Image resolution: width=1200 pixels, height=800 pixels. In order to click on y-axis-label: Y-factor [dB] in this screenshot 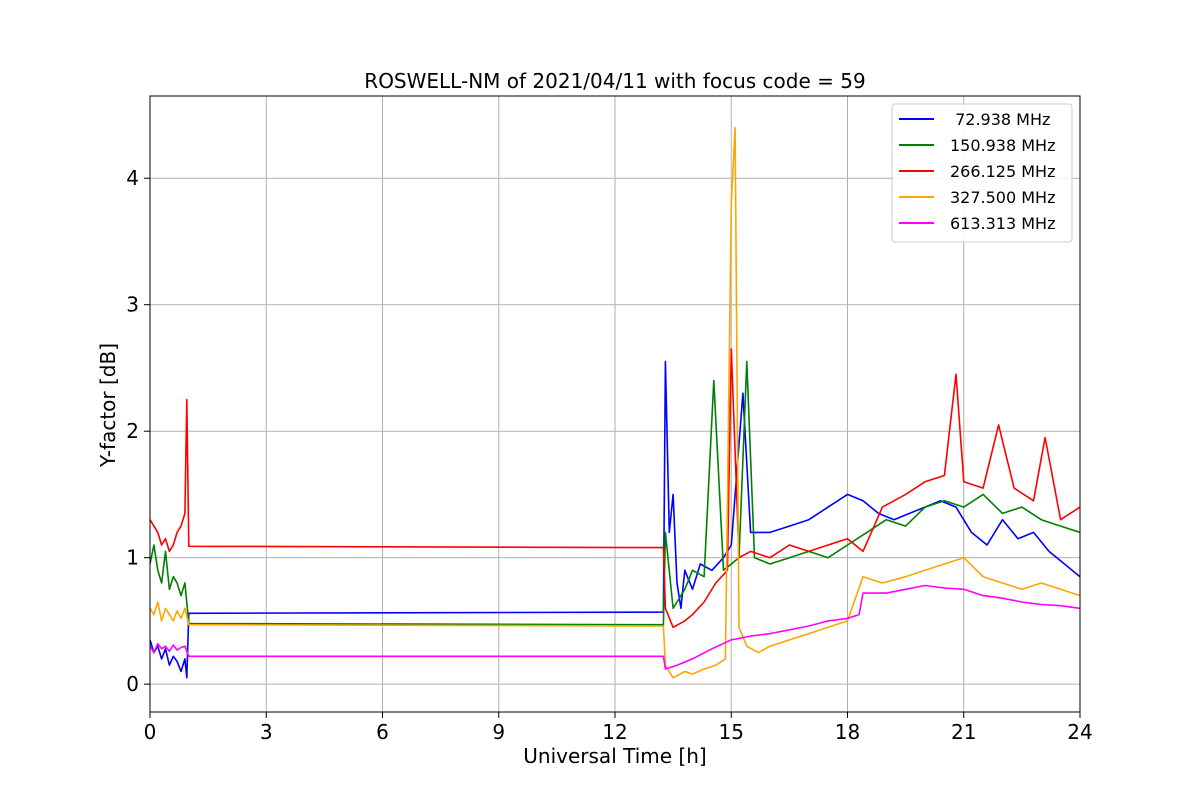, I will do `click(108, 405)`.